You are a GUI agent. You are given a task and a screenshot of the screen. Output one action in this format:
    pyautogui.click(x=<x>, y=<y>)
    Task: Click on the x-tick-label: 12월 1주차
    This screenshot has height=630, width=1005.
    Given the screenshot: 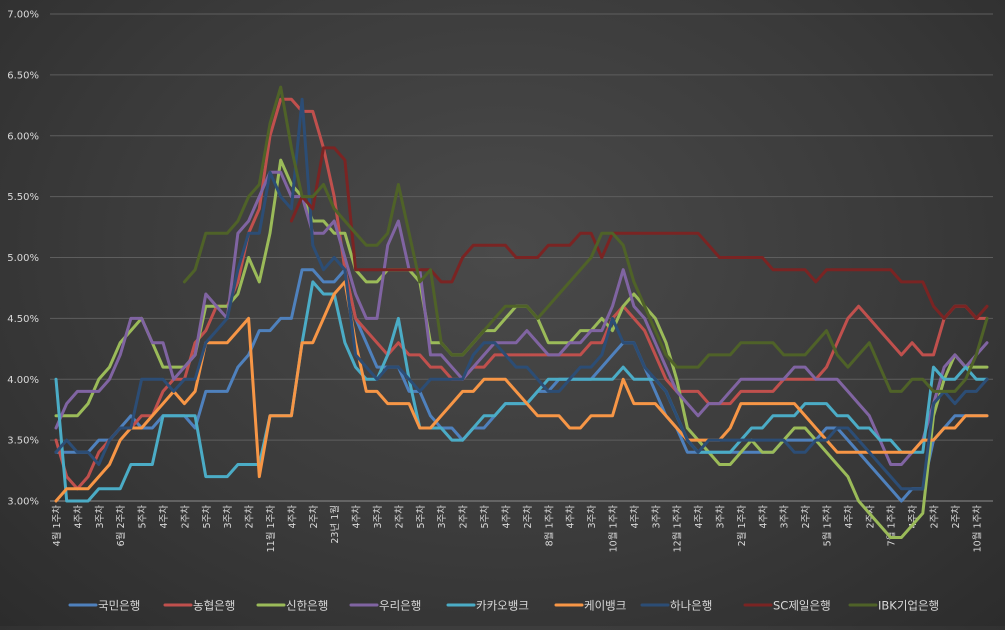 What is the action you would take?
    pyautogui.click(x=678, y=529)
    